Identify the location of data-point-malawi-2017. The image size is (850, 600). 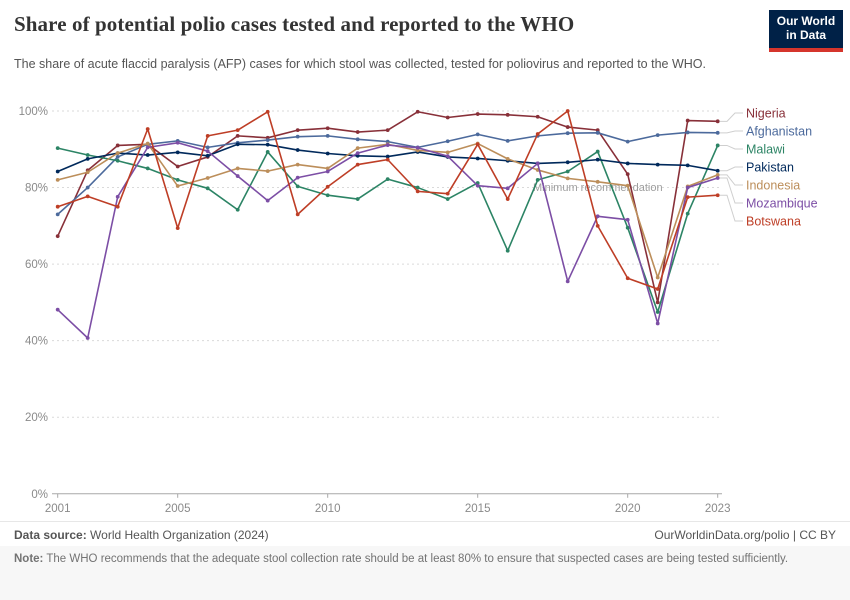
(537, 180).